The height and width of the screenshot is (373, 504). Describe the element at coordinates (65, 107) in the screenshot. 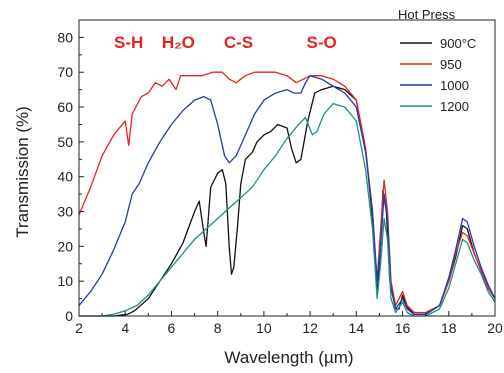

I see `y-tick-label: 60` at that location.